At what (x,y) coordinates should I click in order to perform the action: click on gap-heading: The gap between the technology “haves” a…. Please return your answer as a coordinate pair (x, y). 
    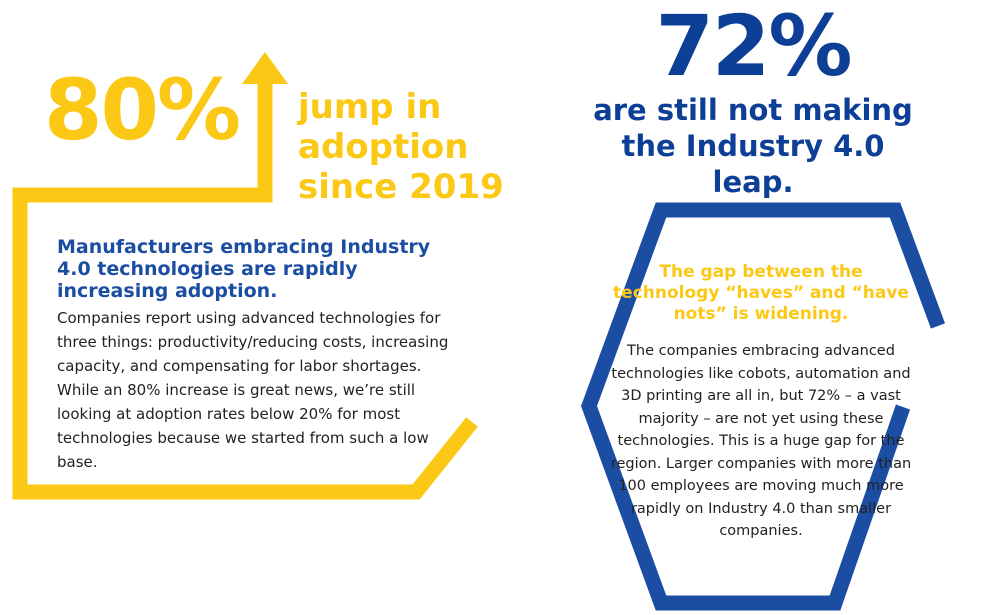
    Looking at the image, I should click on (761, 293).